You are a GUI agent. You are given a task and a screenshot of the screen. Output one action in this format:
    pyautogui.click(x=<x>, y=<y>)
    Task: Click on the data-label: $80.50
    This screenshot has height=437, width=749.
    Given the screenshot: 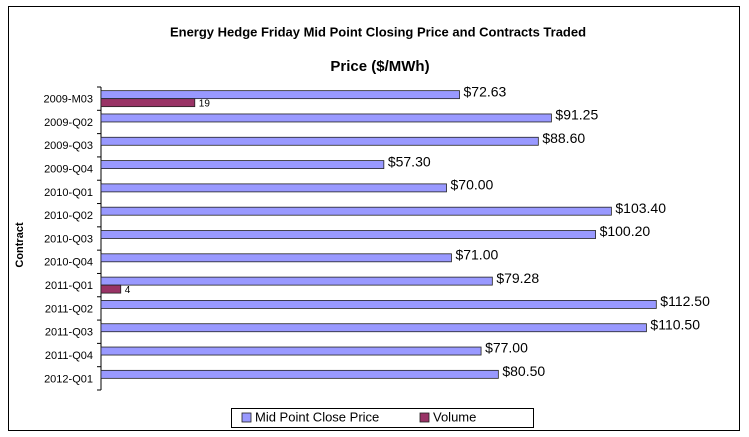 What is the action you would take?
    pyautogui.click(x=523, y=371)
    